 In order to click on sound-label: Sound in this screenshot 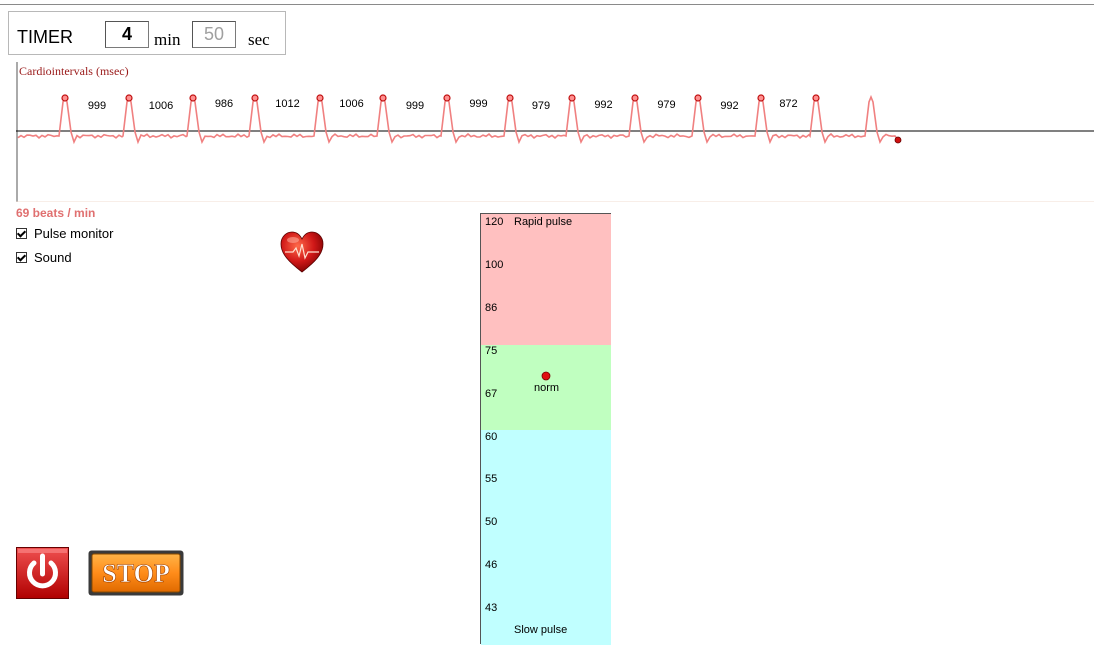, I will do `click(53, 257)`.